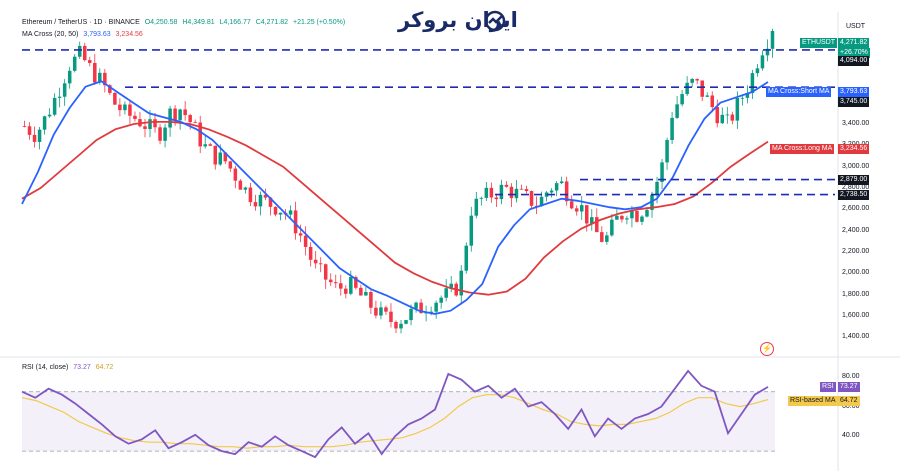 This screenshot has height=471, width=900. I want to click on rsi-ma-line, so click(395, 421).